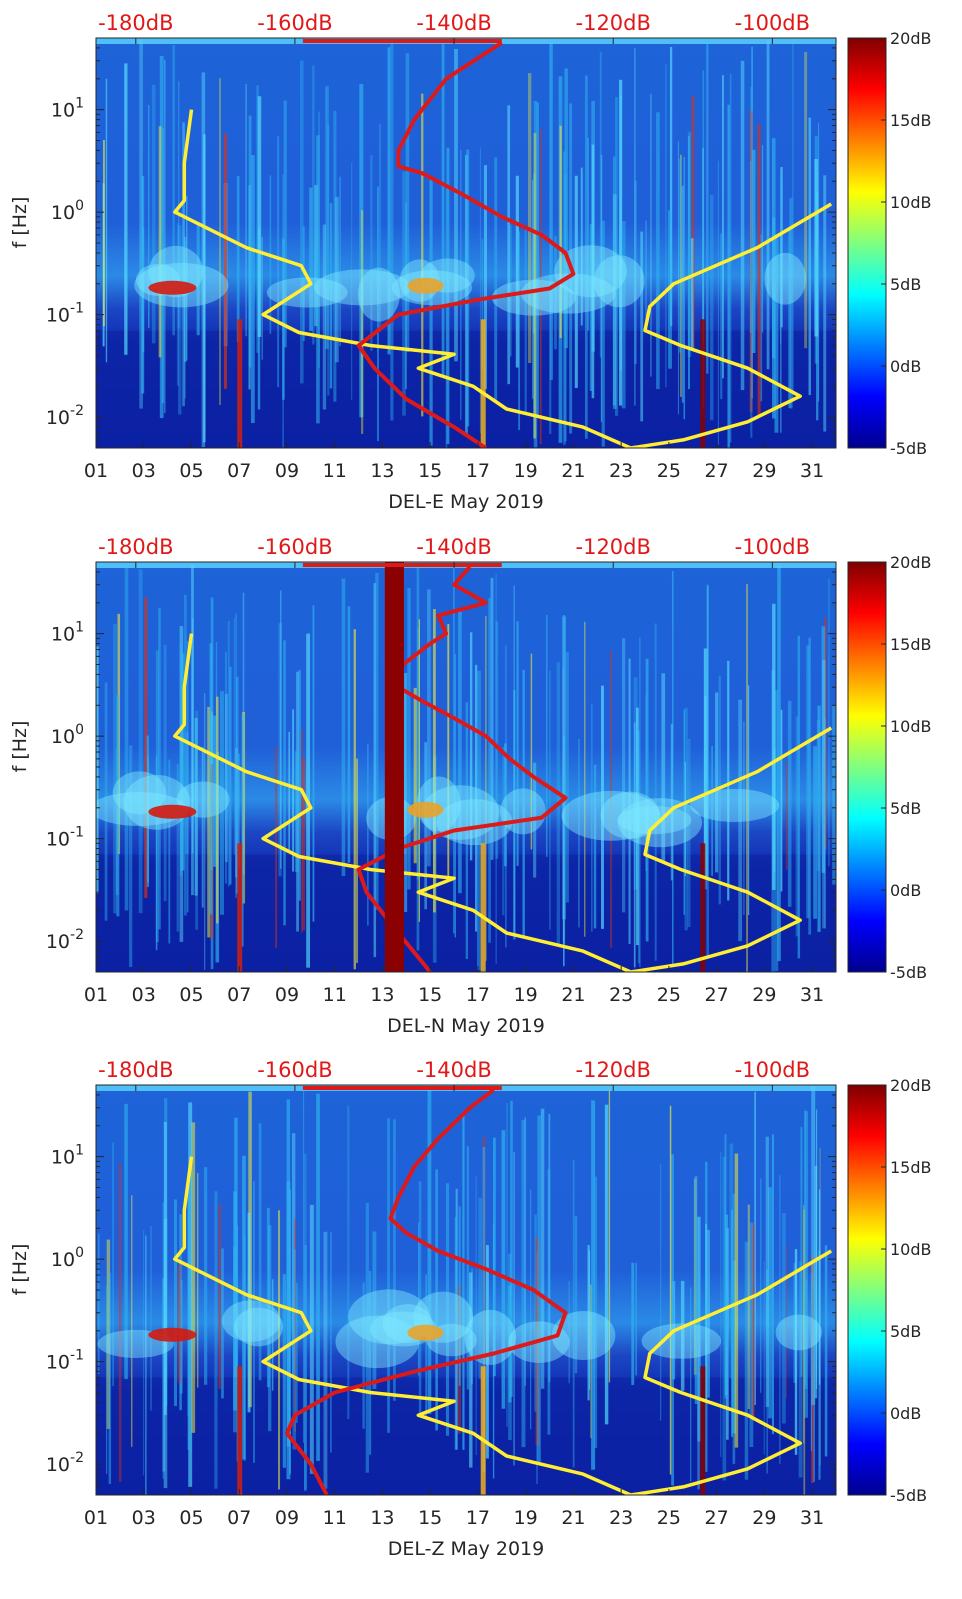 The image size is (962, 1599). What do you see at coordinates (905, 284) in the screenshot?
I see `colorbar-tick-label: 5dB` at bounding box center [905, 284].